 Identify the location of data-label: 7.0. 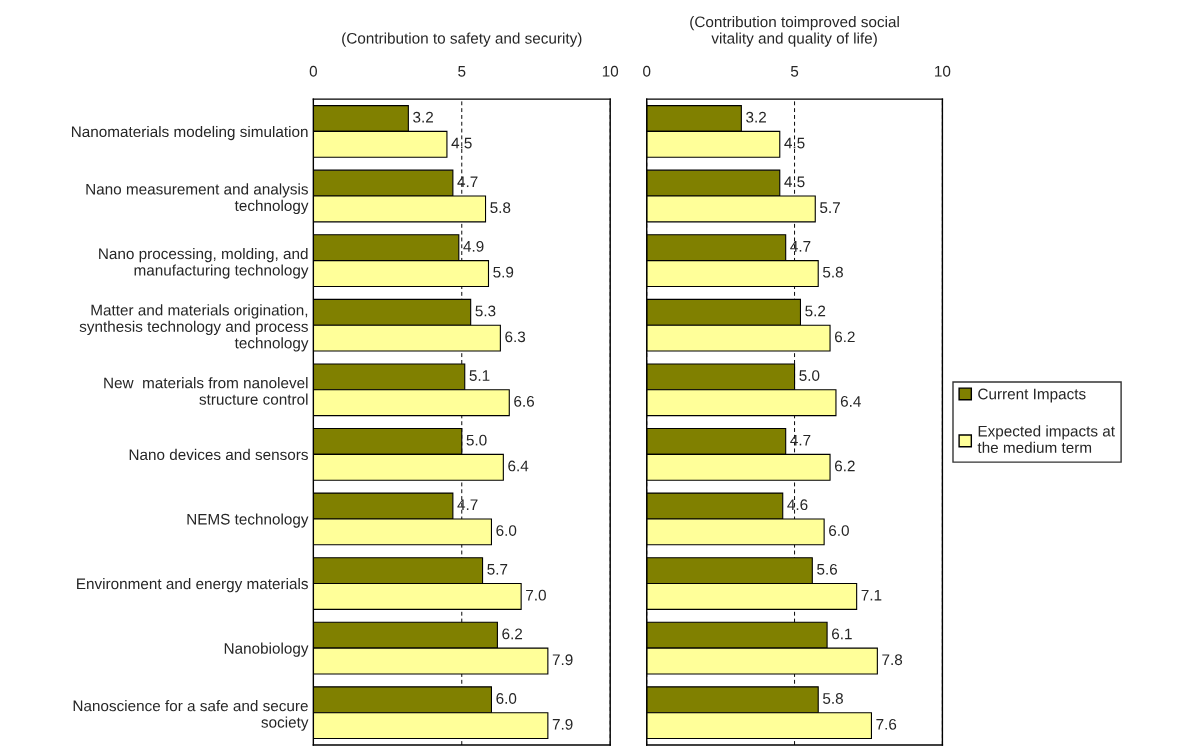
(536, 595).